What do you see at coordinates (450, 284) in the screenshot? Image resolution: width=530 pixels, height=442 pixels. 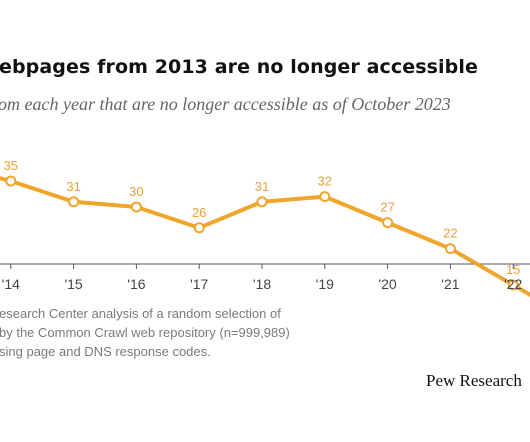 I see `x-tick-label: '21` at bounding box center [450, 284].